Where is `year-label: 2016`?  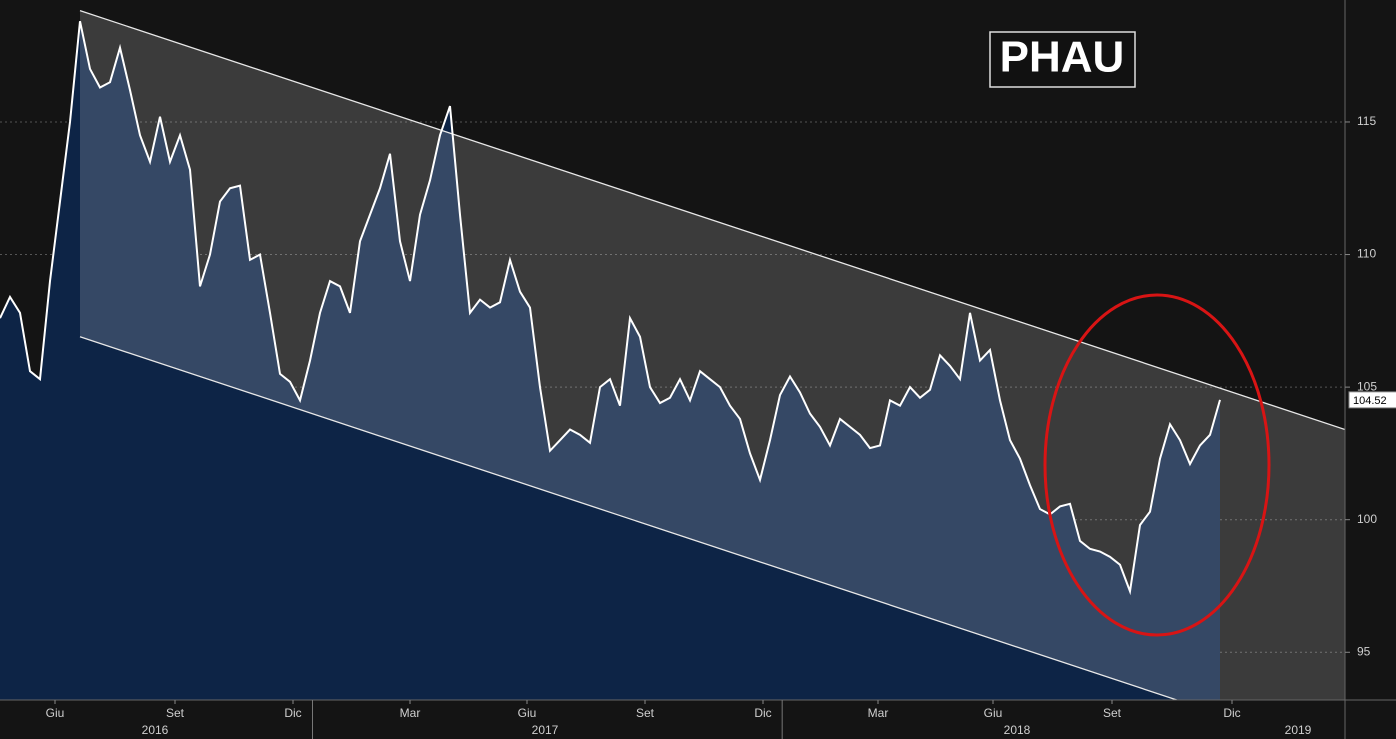 year-label: 2016 is located at coordinates (155, 730).